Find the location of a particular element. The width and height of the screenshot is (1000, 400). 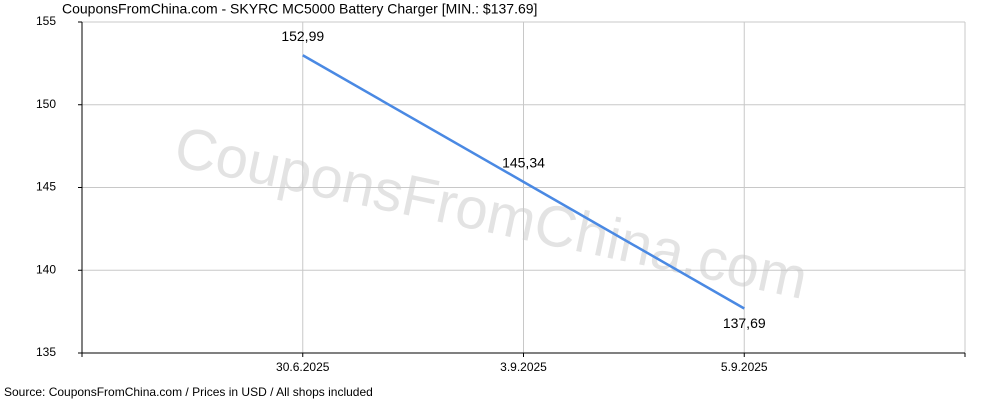

x-tick-label: 3.9.2025 is located at coordinates (523, 367).